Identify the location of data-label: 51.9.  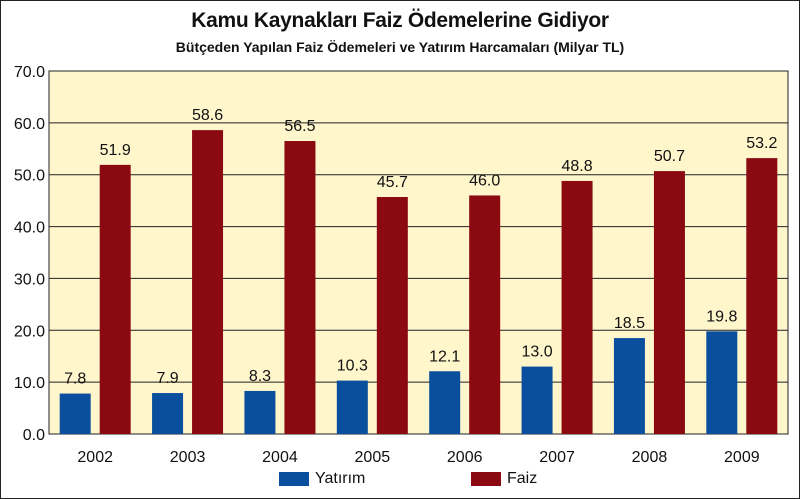
(115, 150).